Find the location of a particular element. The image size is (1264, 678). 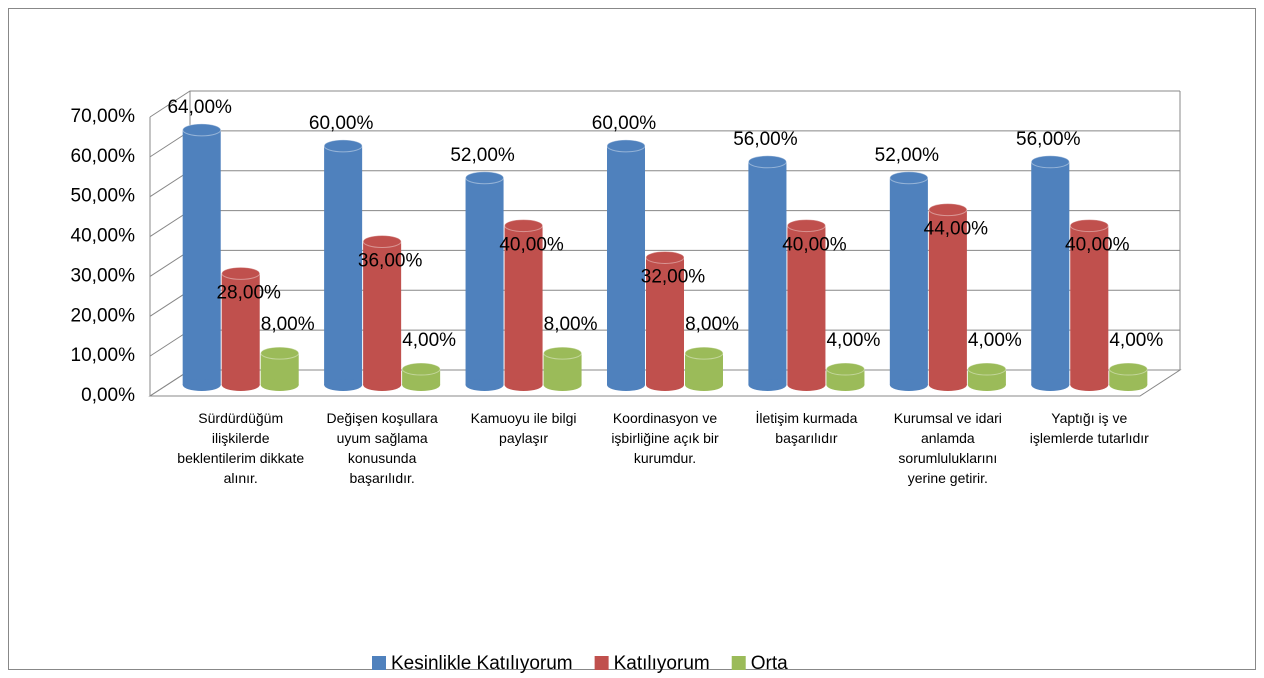

y-tick-label: 40,00% is located at coordinates (103, 236).